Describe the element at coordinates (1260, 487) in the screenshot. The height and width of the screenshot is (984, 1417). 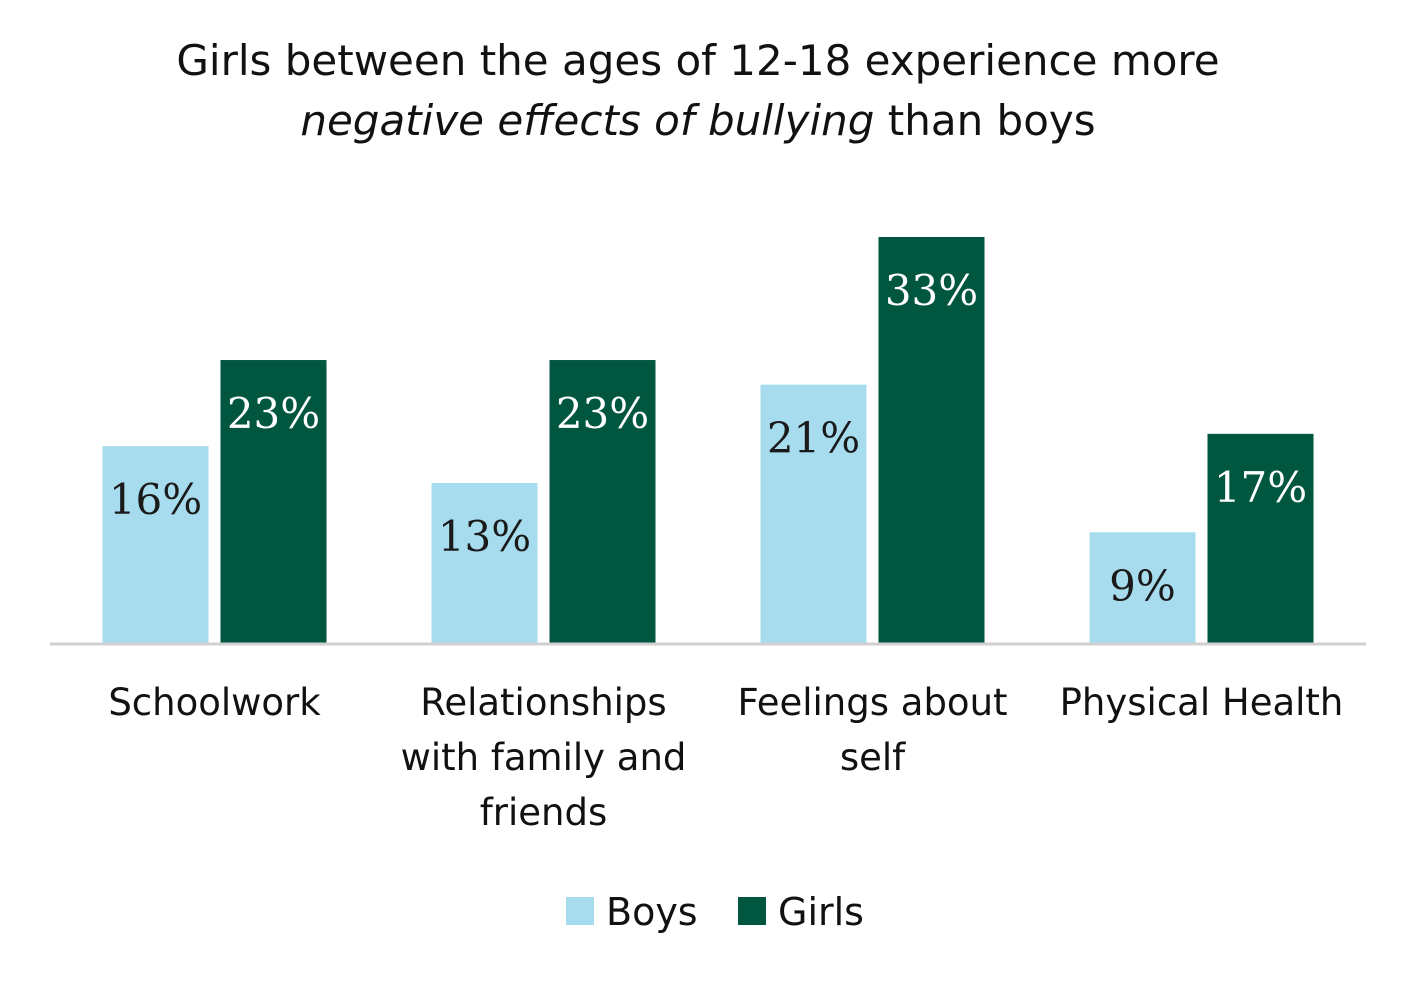
I see `data-label-girls-3: 17%` at that location.